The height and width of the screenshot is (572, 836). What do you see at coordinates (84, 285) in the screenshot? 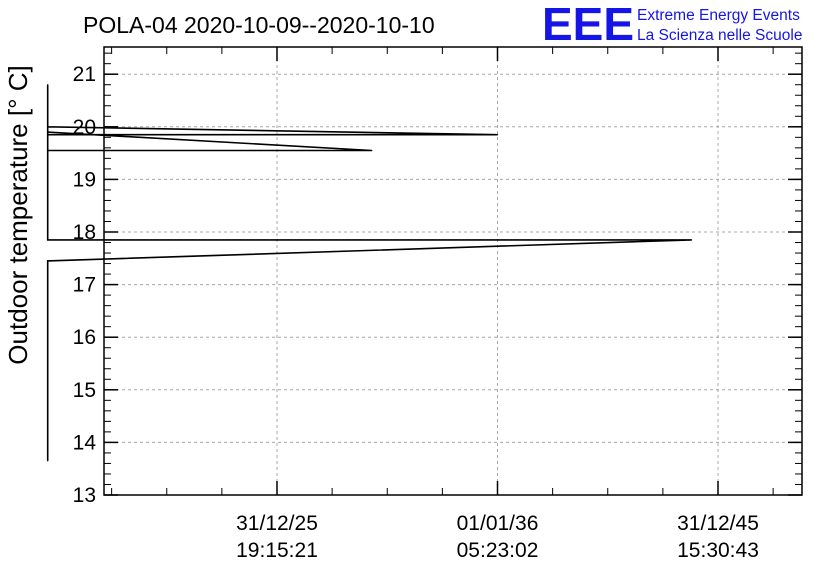
I see `y-tick-label: 17` at bounding box center [84, 285].